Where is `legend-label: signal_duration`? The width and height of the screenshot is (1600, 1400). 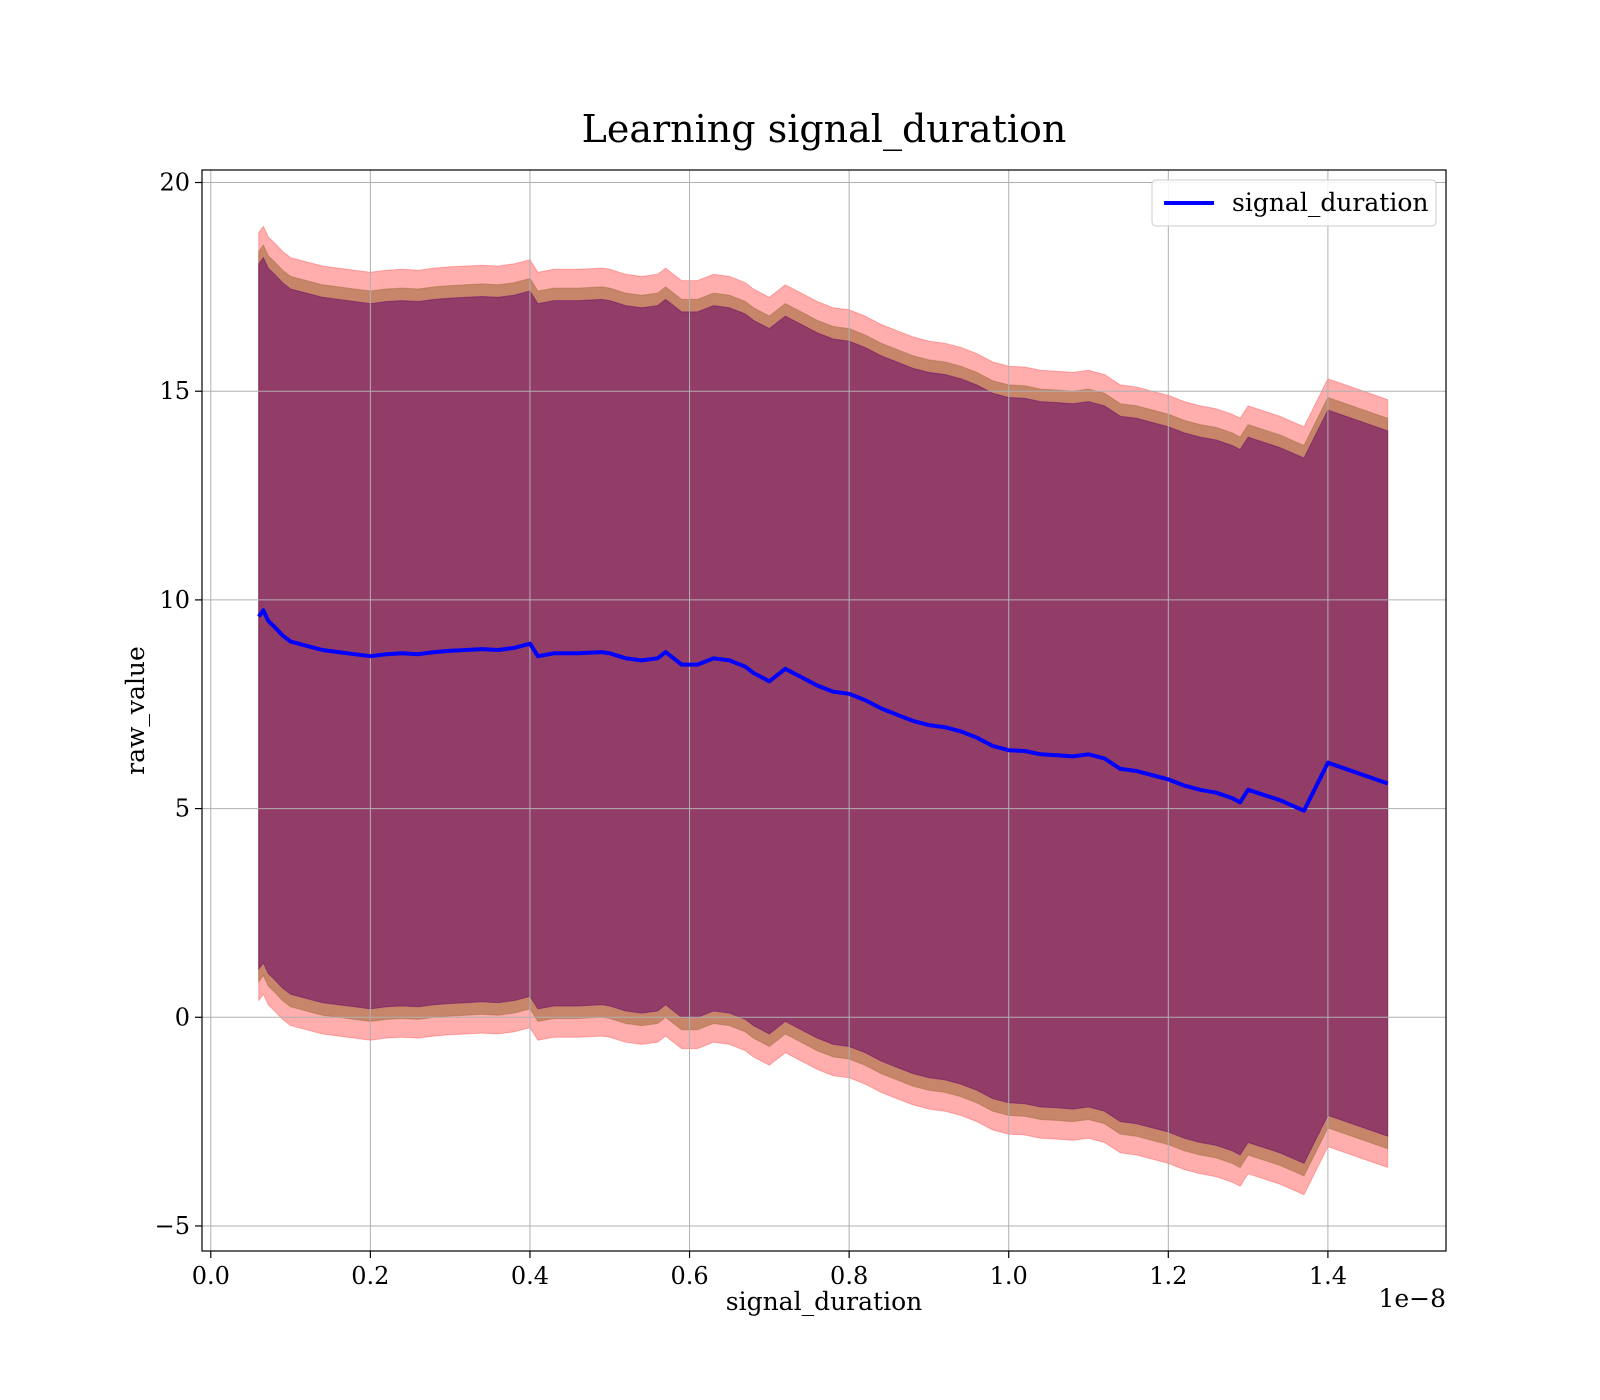
legend-label: signal_duration is located at coordinates (1330, 202).